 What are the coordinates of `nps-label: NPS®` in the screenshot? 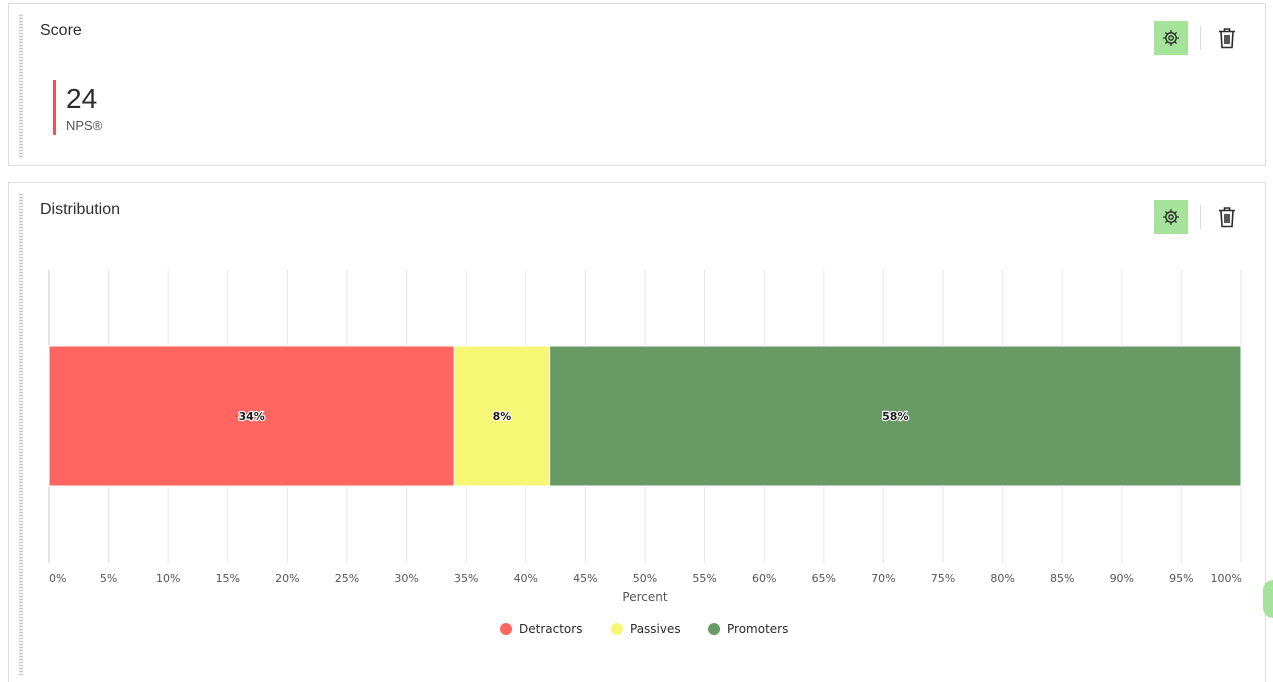 It's located at (84, 125).